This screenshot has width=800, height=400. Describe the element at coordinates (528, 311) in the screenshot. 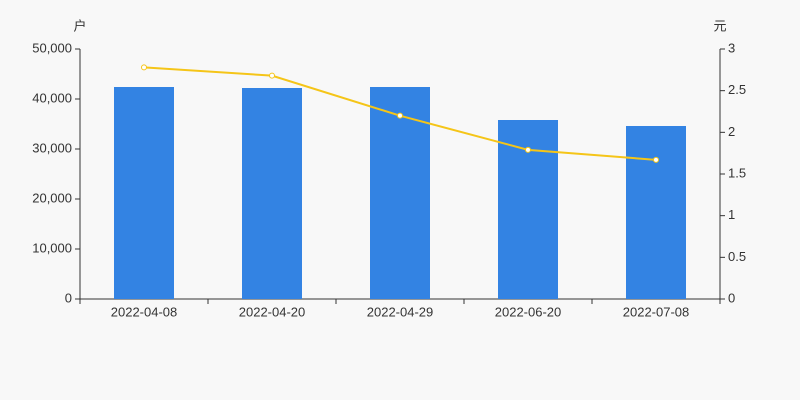

I see `x-tick-label: 2022-06-20` at that location.